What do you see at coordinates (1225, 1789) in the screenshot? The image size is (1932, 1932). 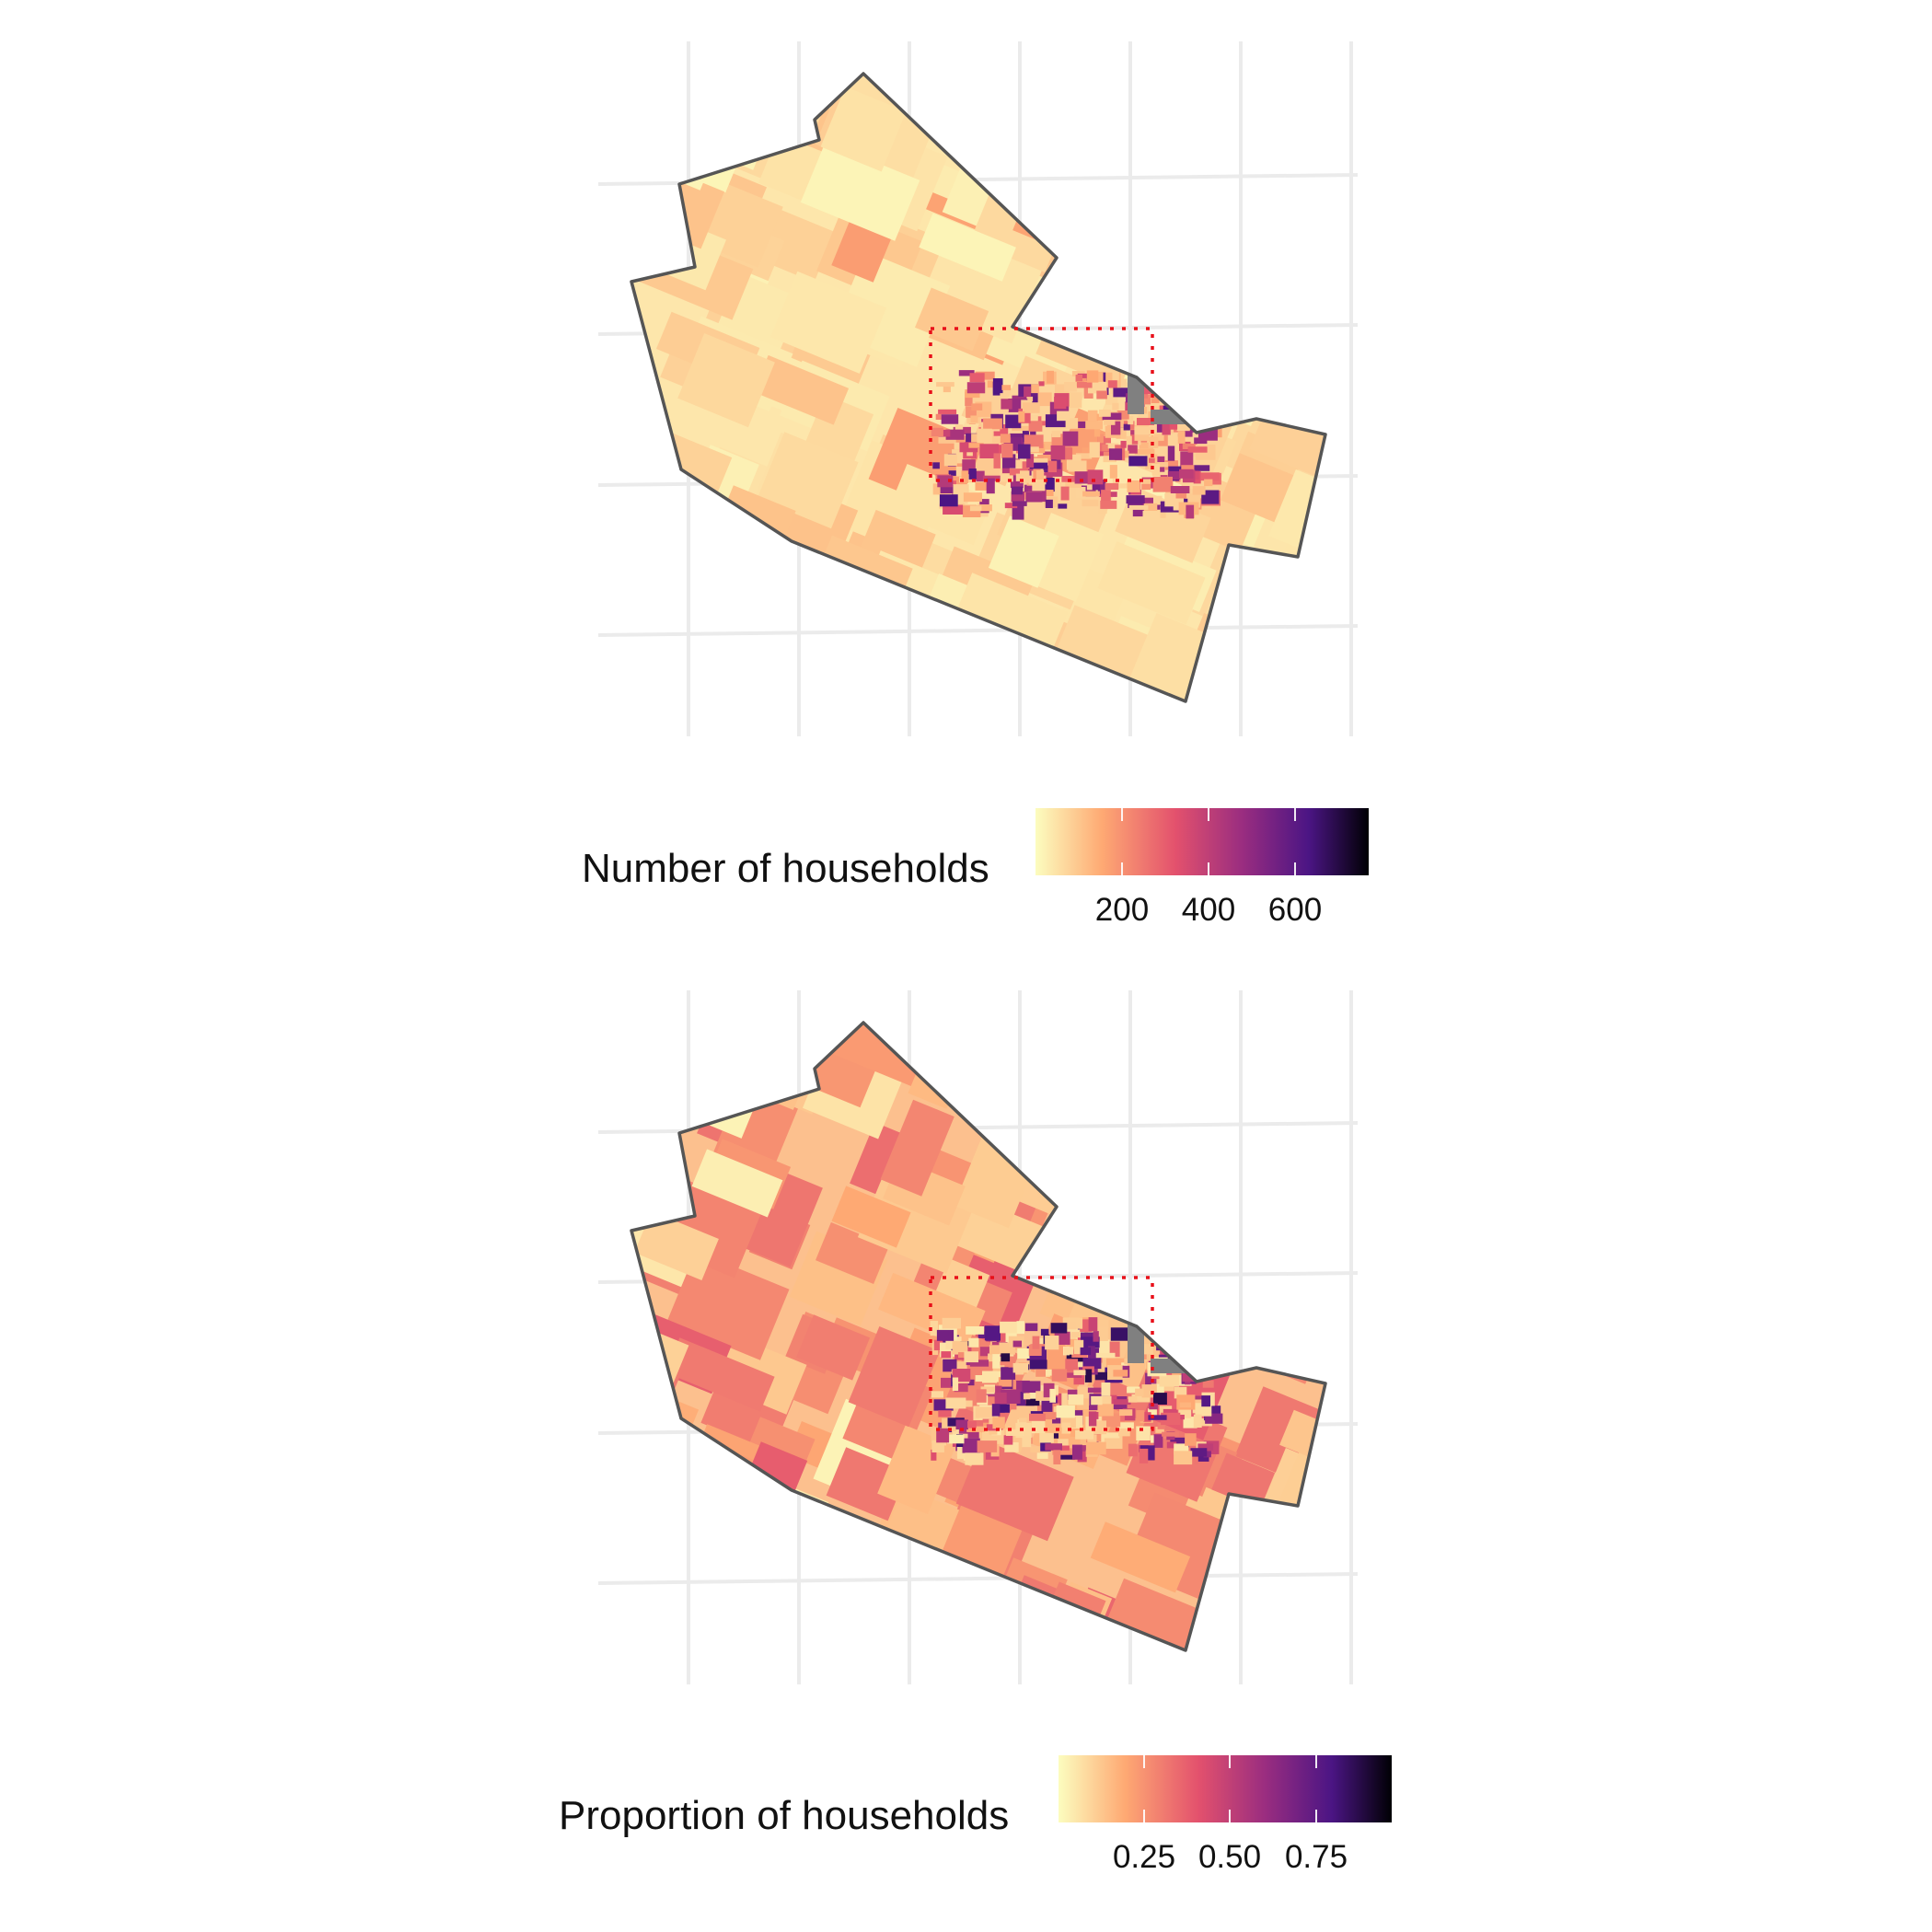 I see `colorbar` at bounding box center [1225, 1789].